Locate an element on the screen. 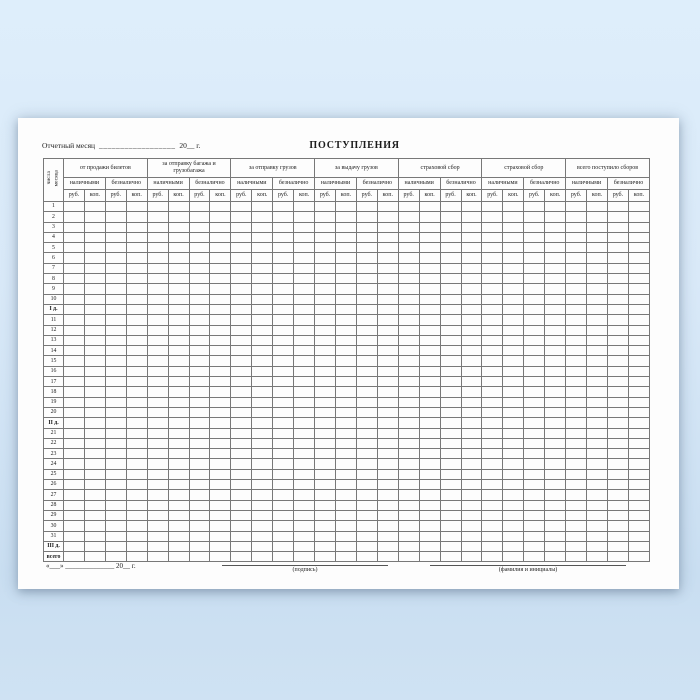  table-row: 30 is located at coordinates (347, 526).